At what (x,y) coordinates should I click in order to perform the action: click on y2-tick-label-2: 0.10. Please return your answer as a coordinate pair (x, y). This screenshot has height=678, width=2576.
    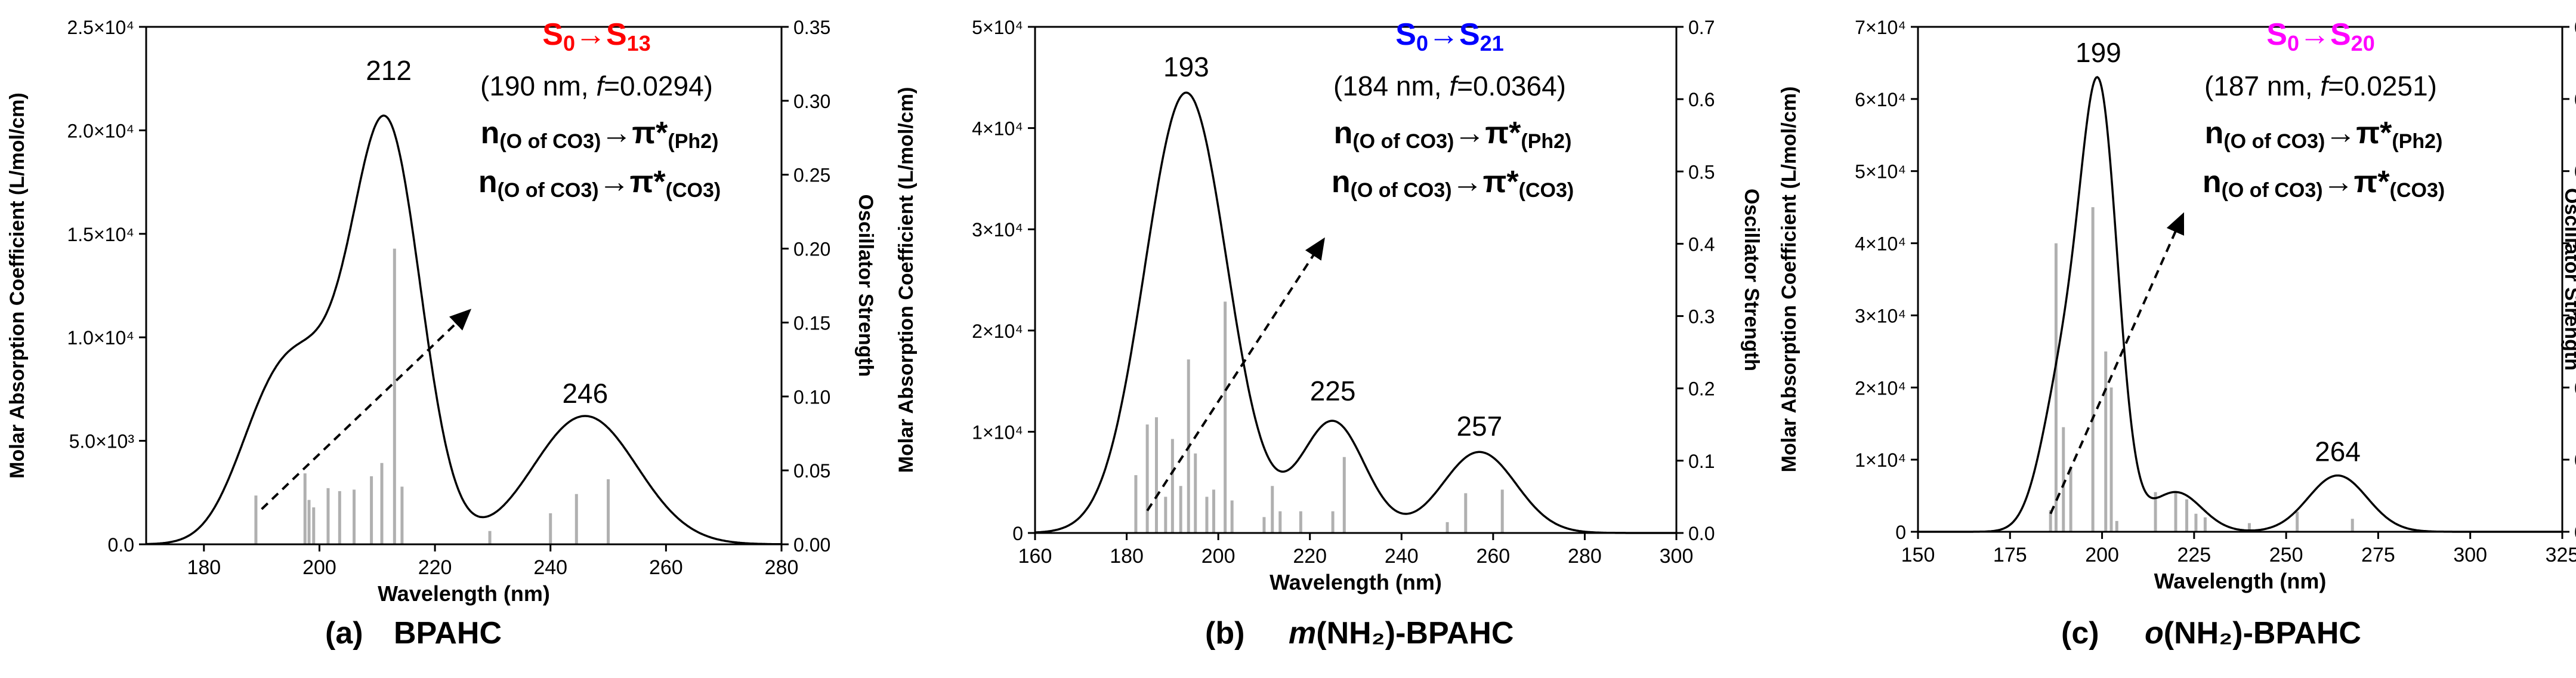
    Looking at the image, I should click on (811, 397).